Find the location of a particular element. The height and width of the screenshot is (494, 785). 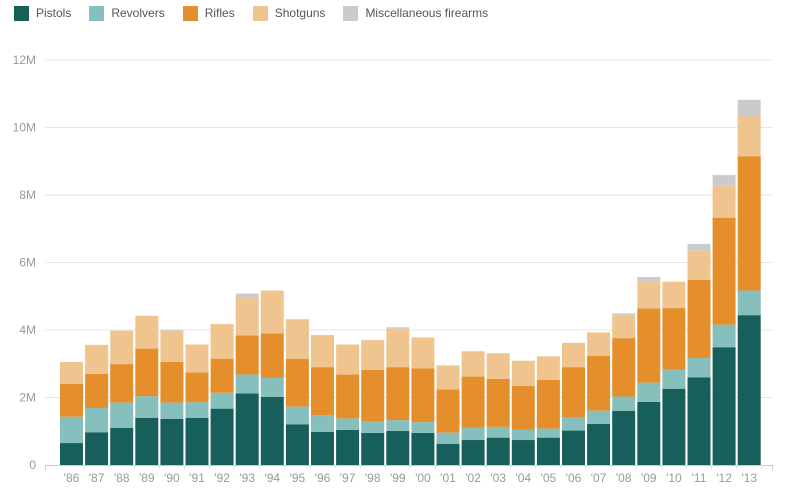

legend-item-rifles: Rifles is located at coordinates (208, 13).